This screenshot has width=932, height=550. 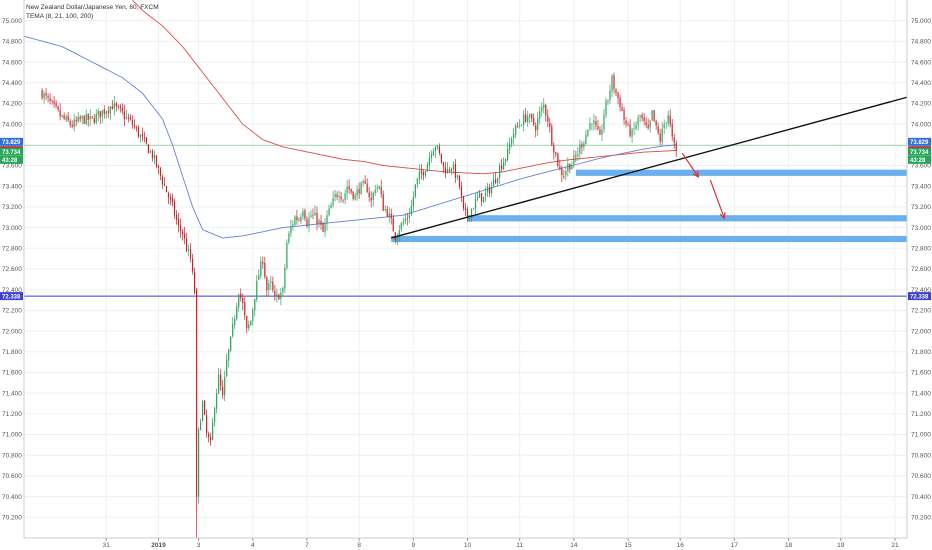 I want to click on badge-right, so click(x=919, y=159).